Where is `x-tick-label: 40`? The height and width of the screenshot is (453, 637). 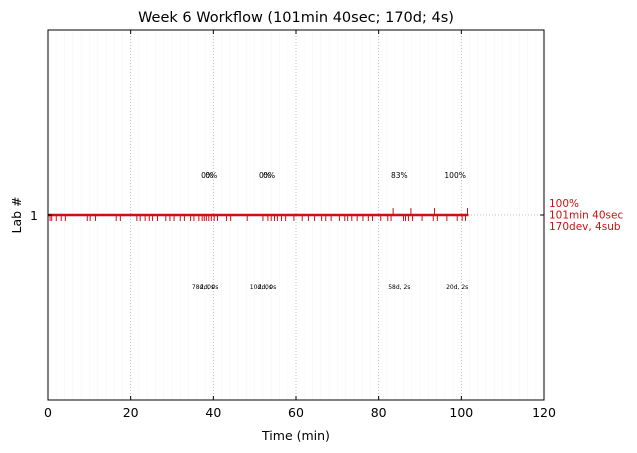
x-tick-label: 40 is located at coordinates (213, 412).